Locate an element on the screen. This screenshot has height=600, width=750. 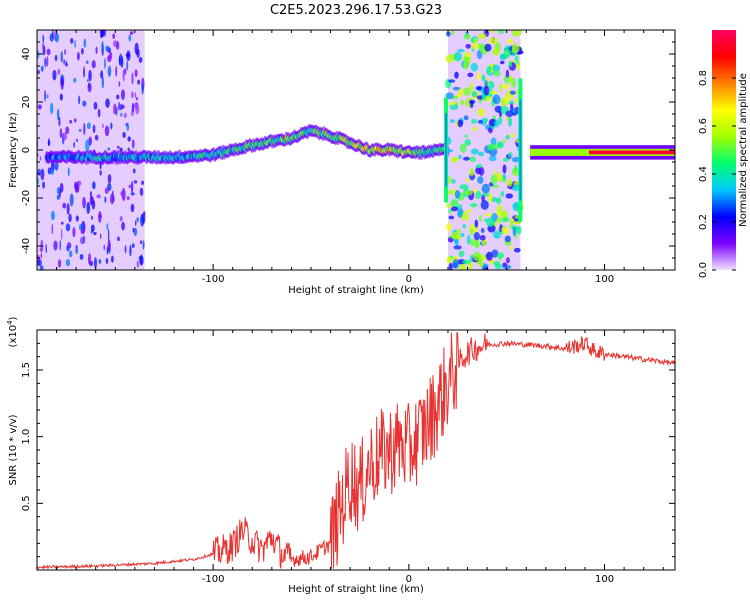
y-tick-label: 0.5 is located at coordinates (26, 503).